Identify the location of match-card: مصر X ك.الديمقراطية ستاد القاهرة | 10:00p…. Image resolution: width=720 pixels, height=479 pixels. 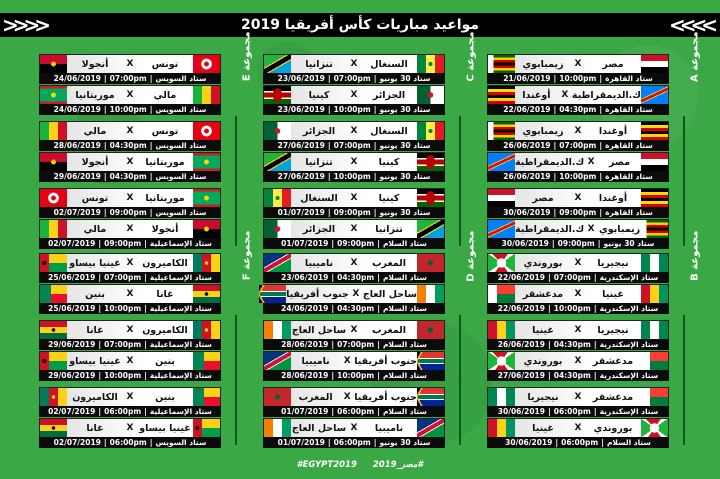
(578, 167).